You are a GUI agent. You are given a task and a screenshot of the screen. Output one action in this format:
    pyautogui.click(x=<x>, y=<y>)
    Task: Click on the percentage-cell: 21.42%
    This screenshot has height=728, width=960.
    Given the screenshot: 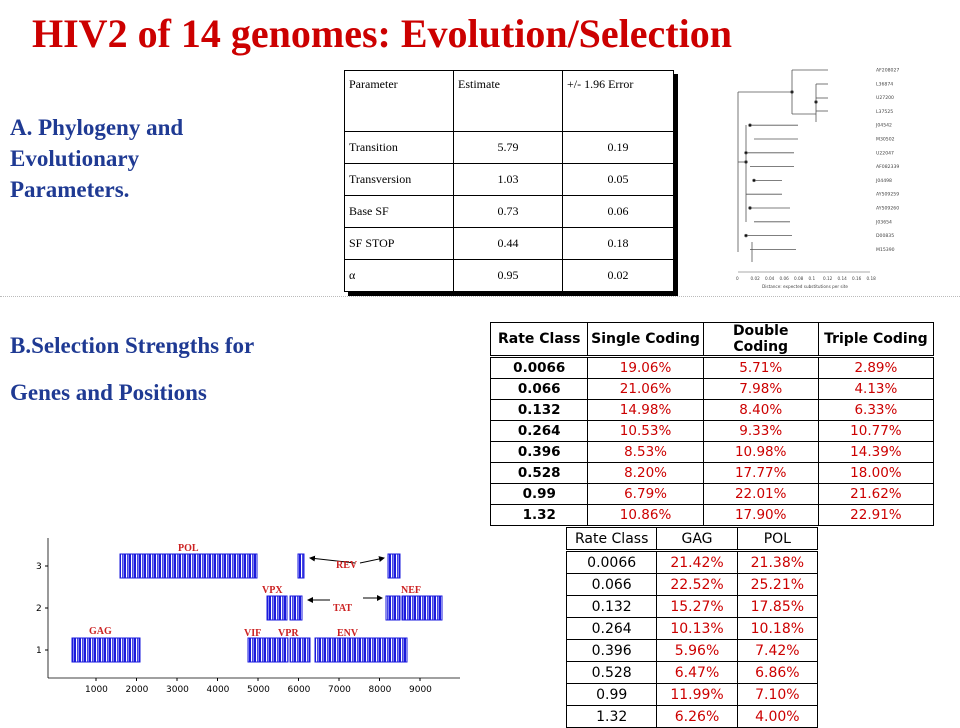 What is the action you would take?
    pyautogui.click(x=697, y=562)
    